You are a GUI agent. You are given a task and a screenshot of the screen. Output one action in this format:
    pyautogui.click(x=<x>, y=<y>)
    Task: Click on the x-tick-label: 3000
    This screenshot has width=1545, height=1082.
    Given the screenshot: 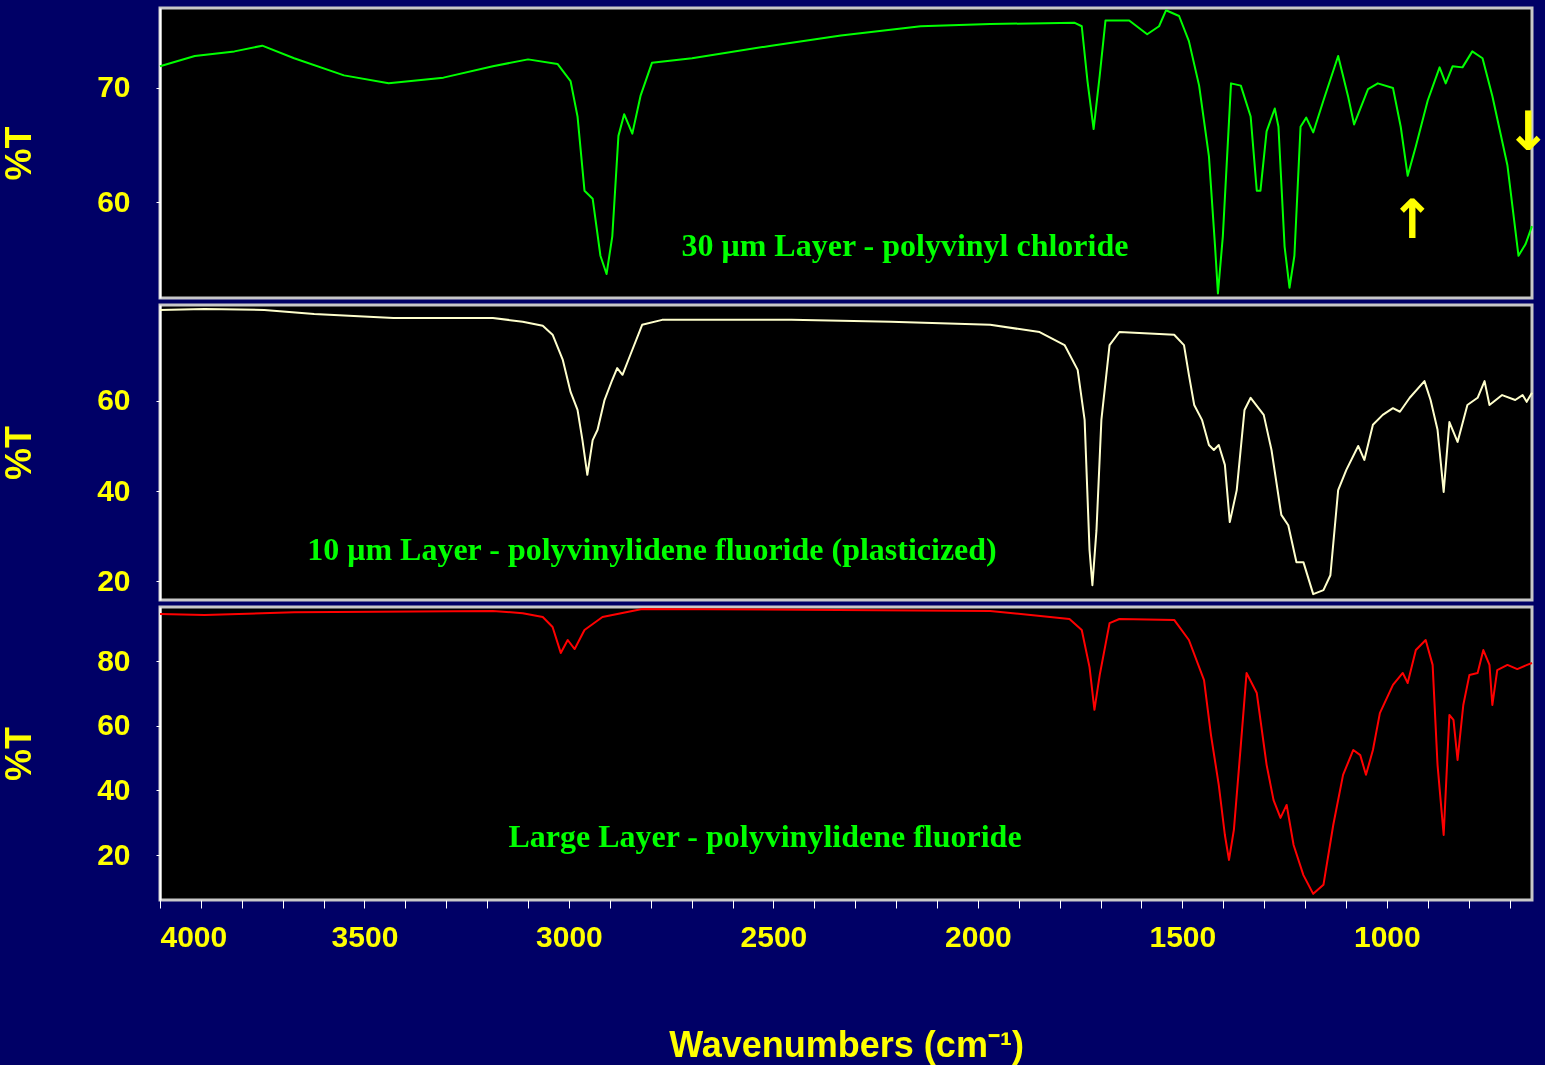 What is the action you would take?
    pyautogui.click(x=569, y=936)
    